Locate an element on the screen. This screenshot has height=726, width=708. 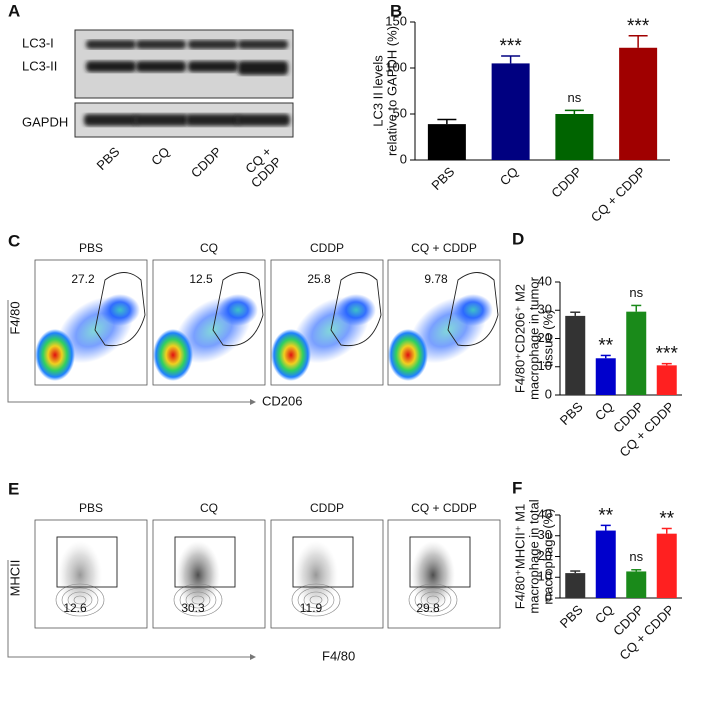
panel-label: A is located at coordinates (14, 10).